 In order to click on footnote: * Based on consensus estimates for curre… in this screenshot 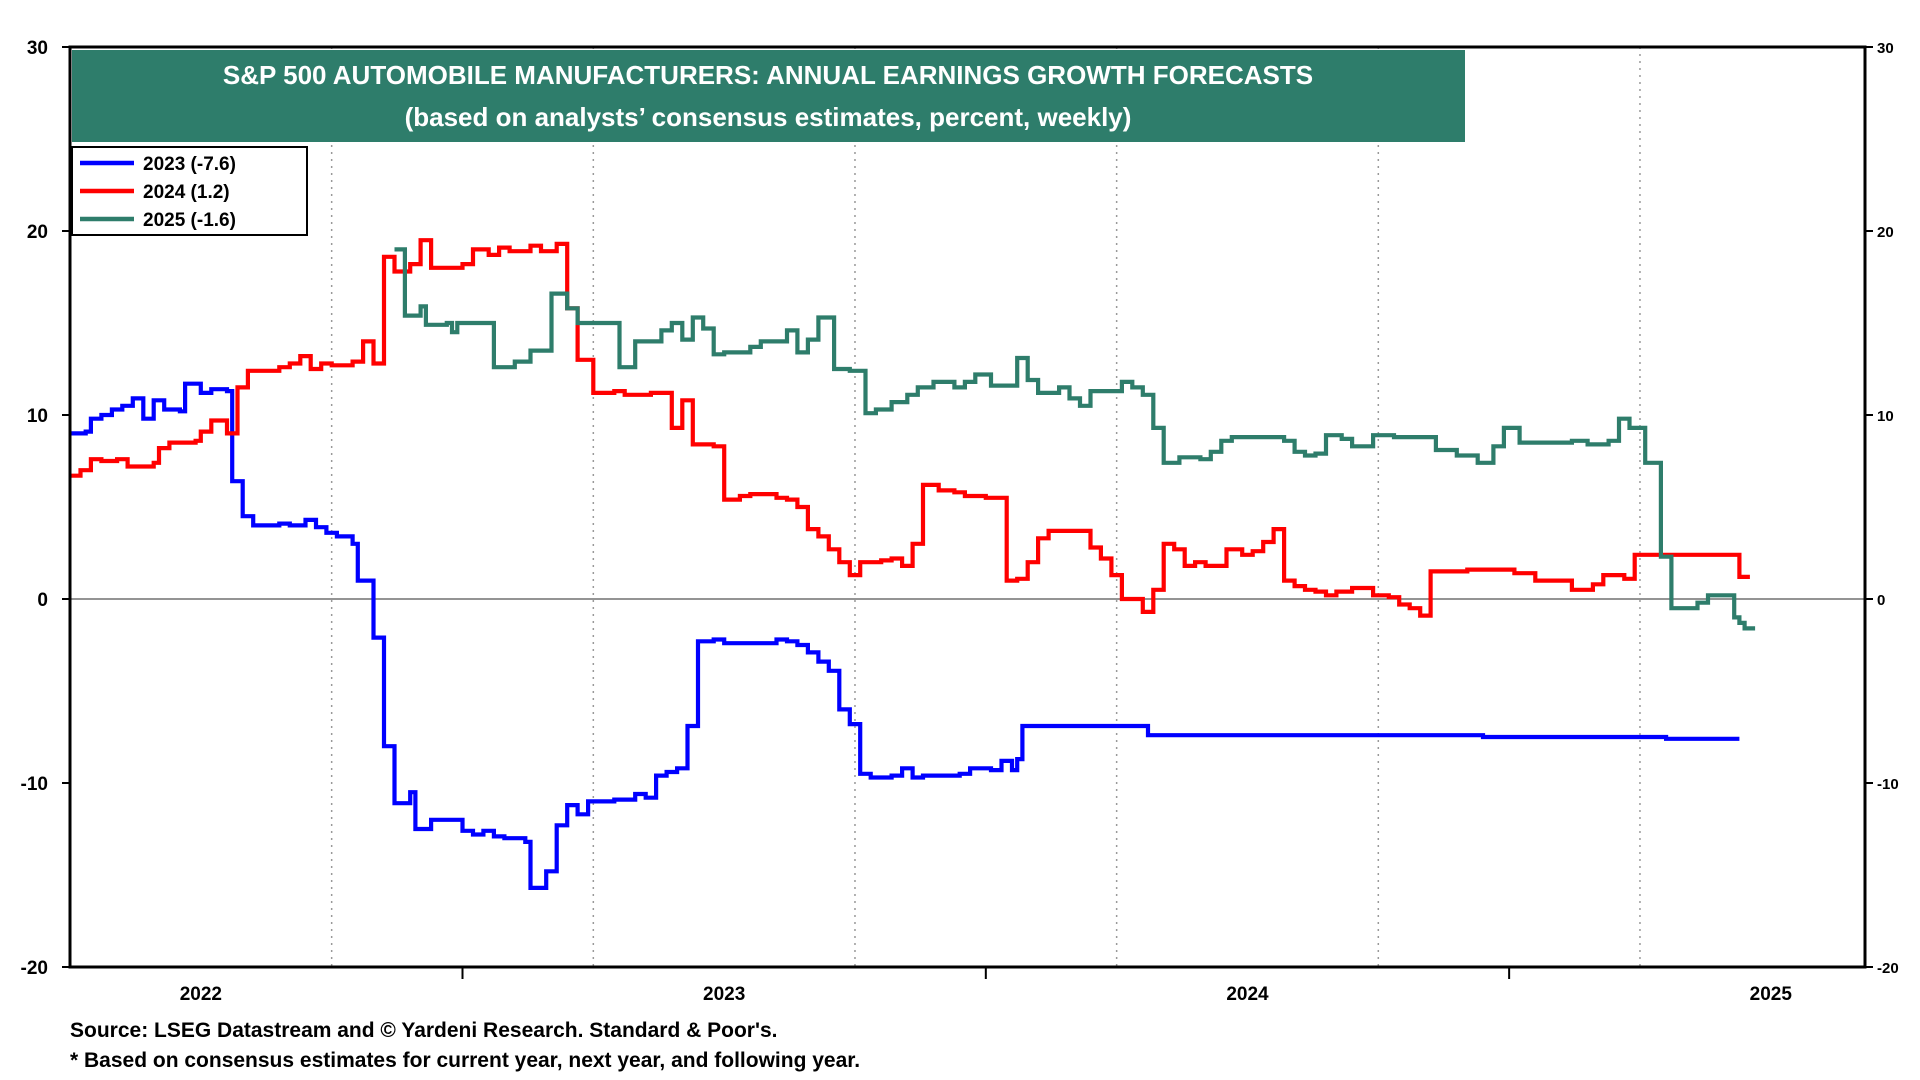, I will do `click(465, 1060)`.